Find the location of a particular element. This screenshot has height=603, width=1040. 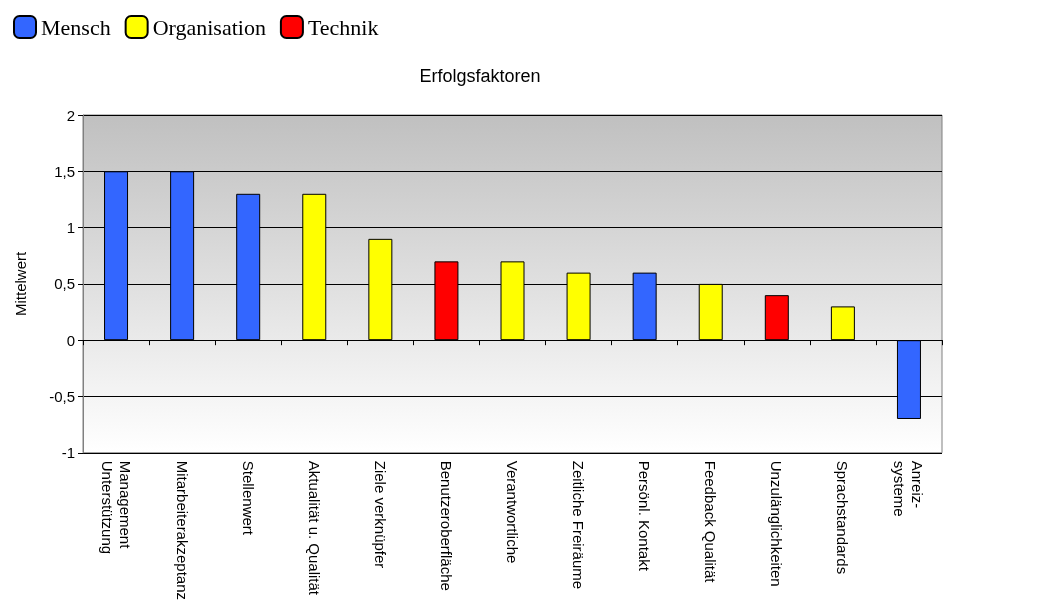

x-tick-label: Zeitliche Freiräume is located at coordinates (579, 525).